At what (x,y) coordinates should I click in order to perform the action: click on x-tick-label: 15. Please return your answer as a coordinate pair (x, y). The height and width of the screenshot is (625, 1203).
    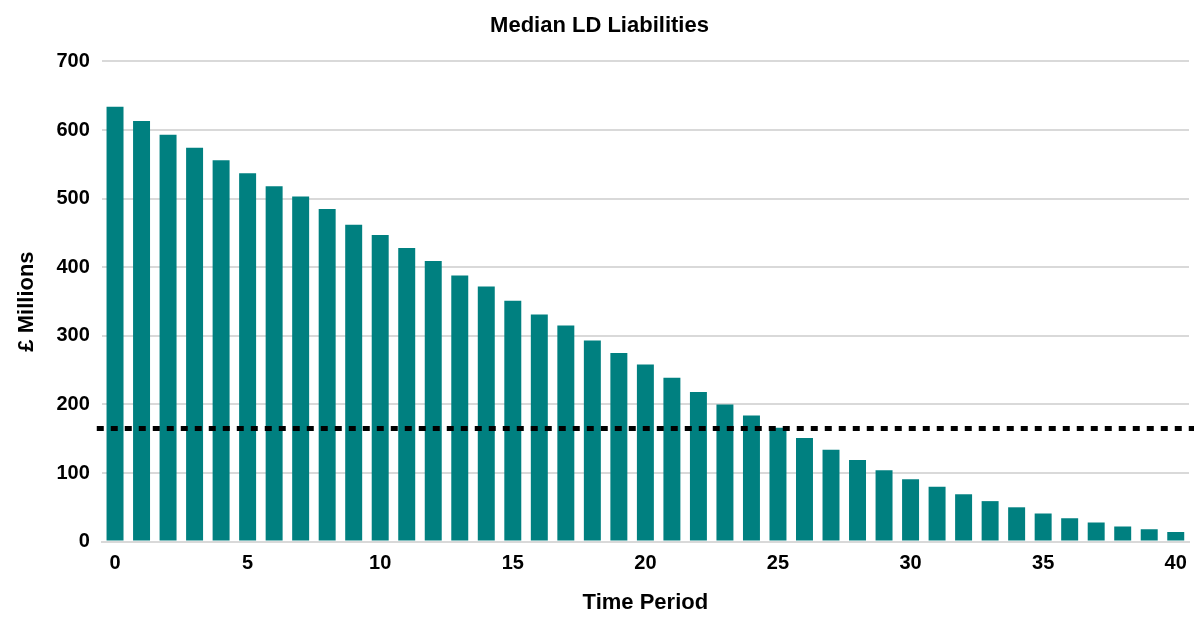
    Looking at the image, I should click on (512, 562).